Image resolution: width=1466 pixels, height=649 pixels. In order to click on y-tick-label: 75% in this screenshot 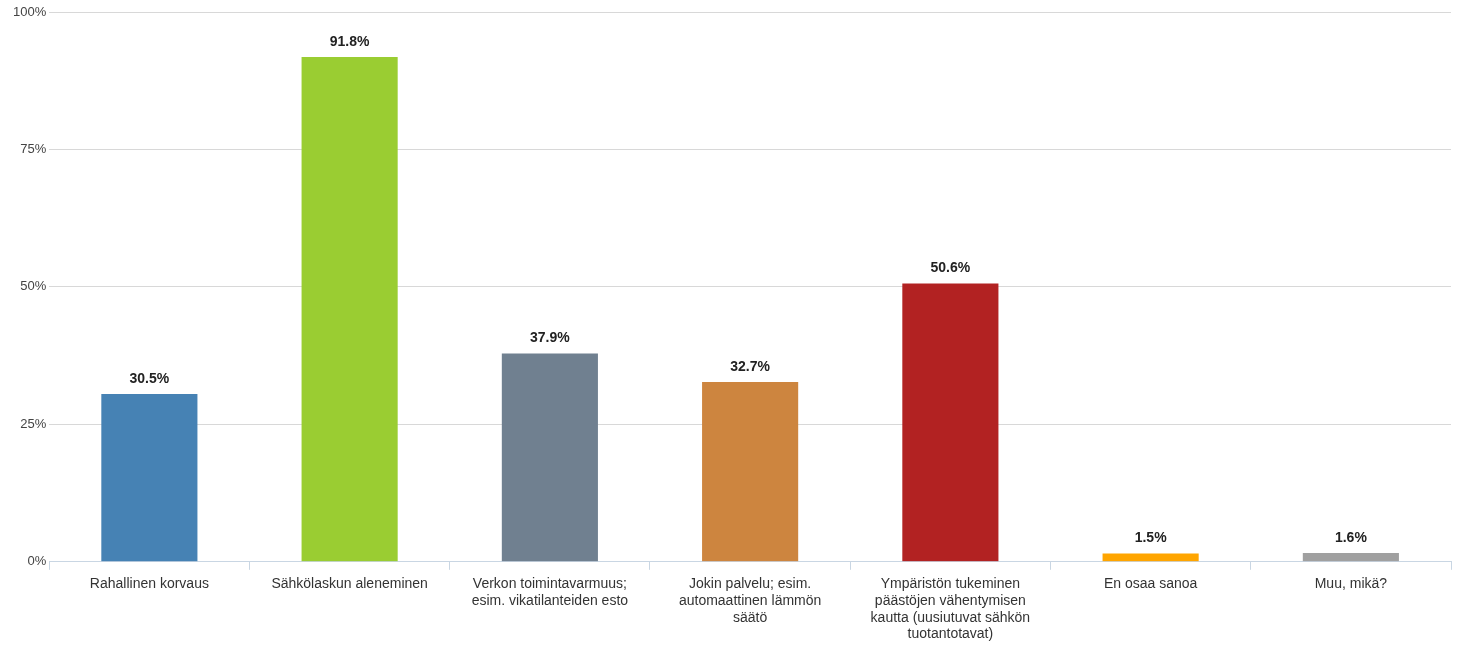, I will do `click(33, 149)`.